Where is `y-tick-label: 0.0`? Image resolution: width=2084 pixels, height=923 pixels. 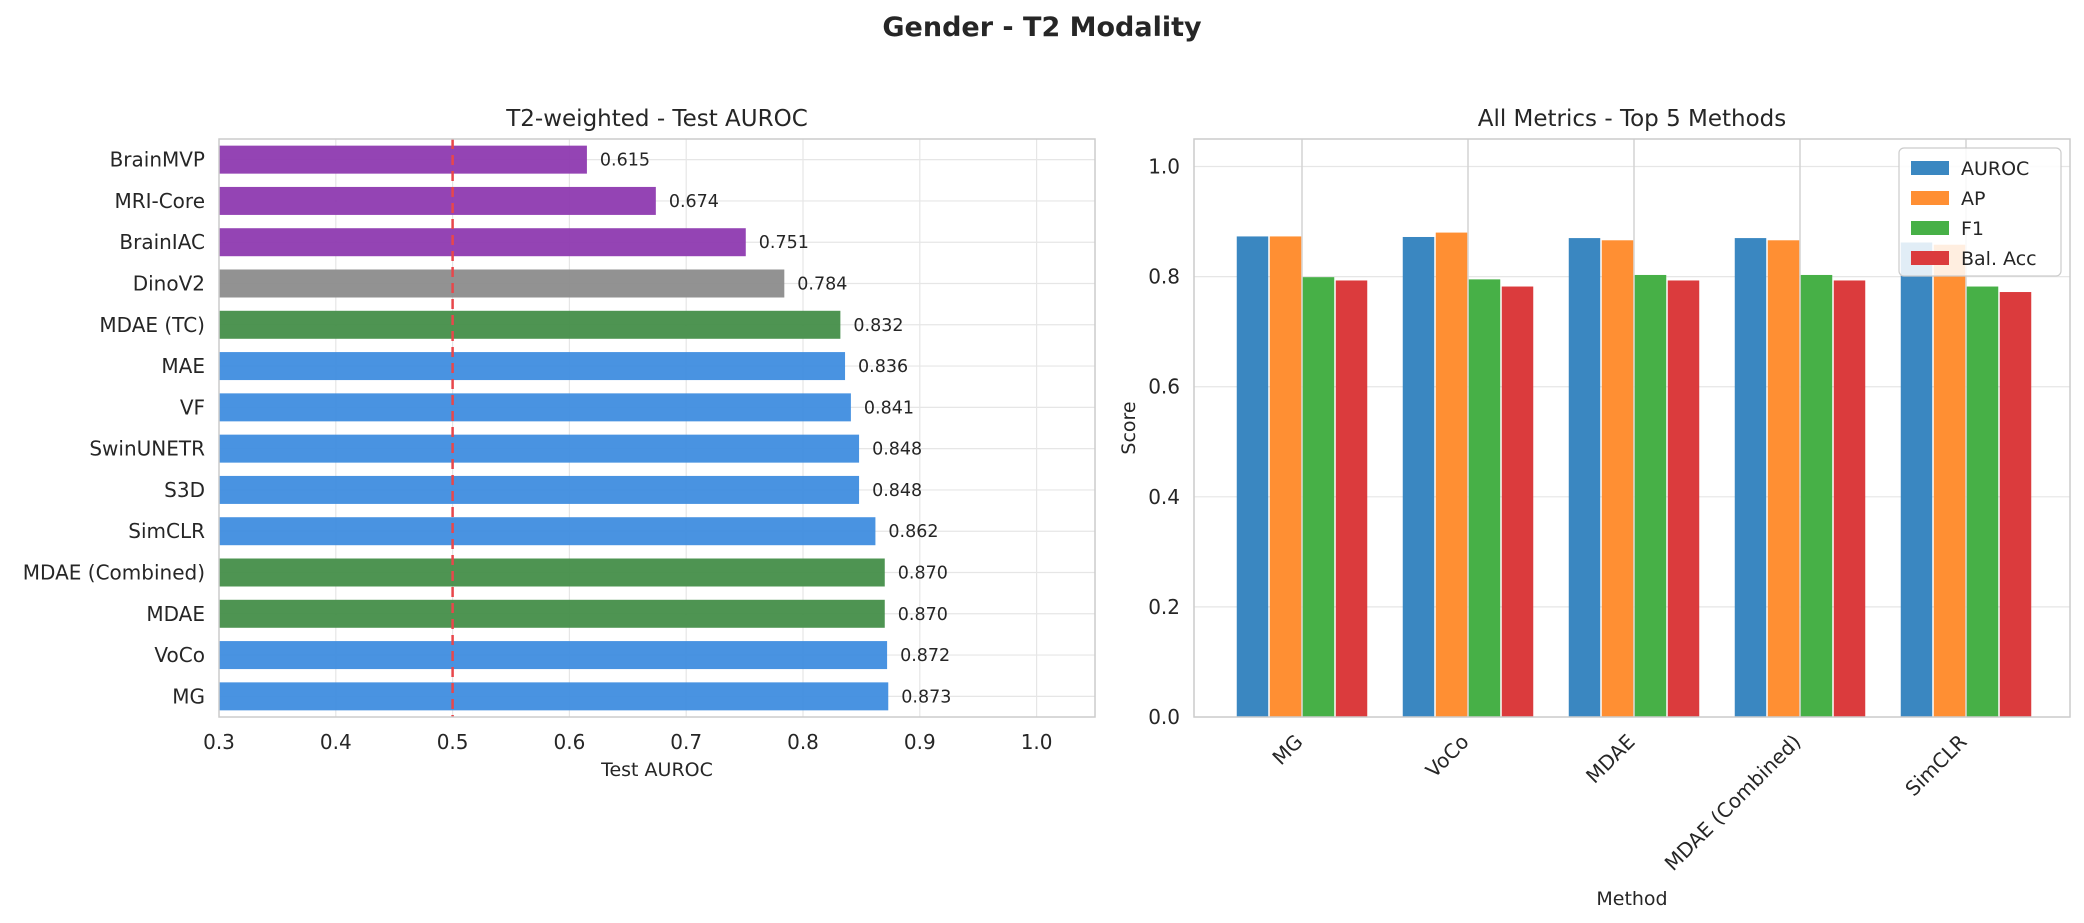
y-tick-label: 0.0 is located at coordinates (1164, 717).